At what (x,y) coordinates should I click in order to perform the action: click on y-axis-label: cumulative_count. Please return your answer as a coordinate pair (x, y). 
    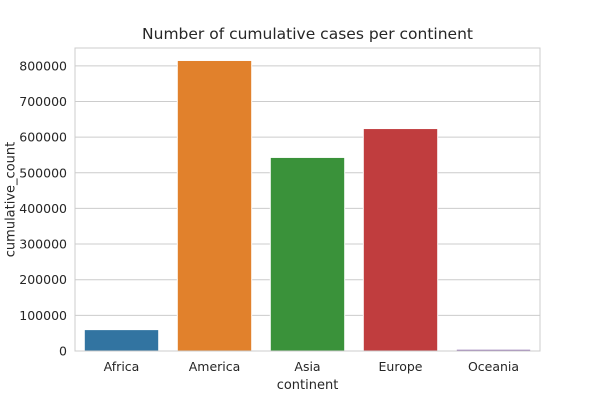
    Looking at the image, I should click on (11, 199).